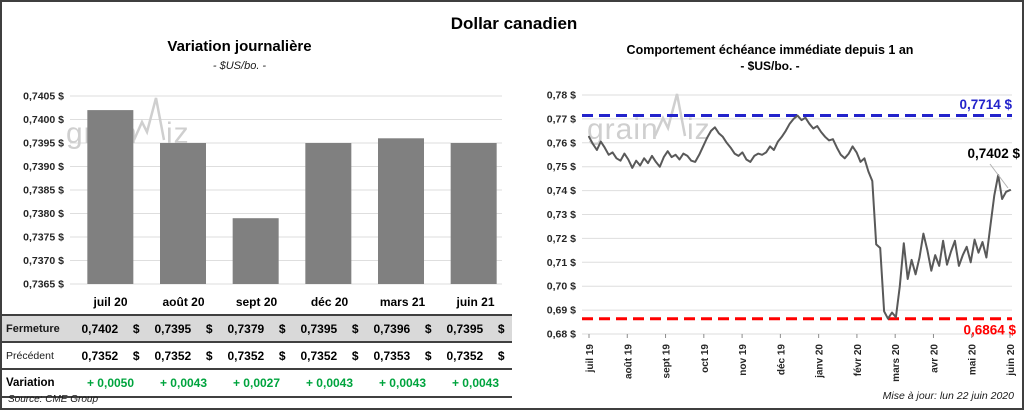 The height and width of the screenshot is (410, 1024). What do you see at coordinates (561, 287) in the screenshot?
I see `y-axis-tick-label: 0,70 $` at bounding box center [561, 287].